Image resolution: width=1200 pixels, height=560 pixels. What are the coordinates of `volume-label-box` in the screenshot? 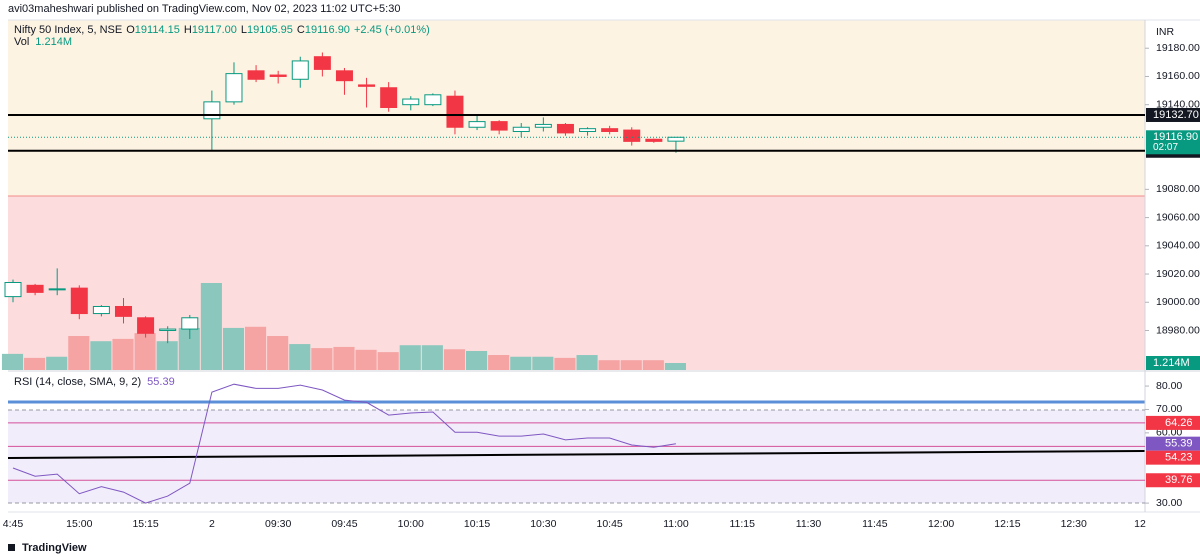 It's located at (1173, 363).